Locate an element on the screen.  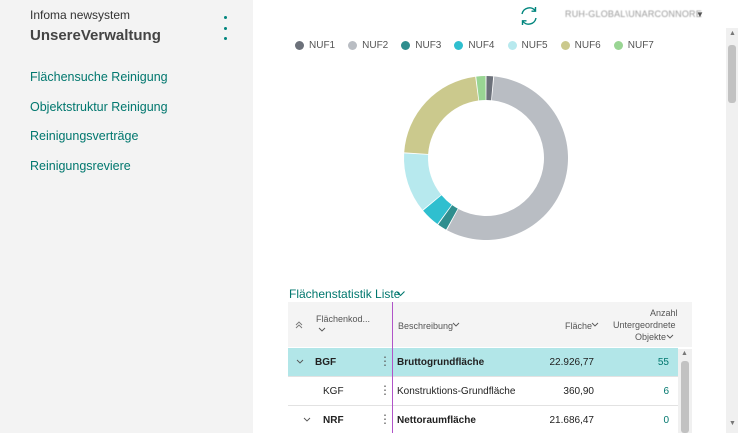
column-divider is located at coordinates (392, 367).